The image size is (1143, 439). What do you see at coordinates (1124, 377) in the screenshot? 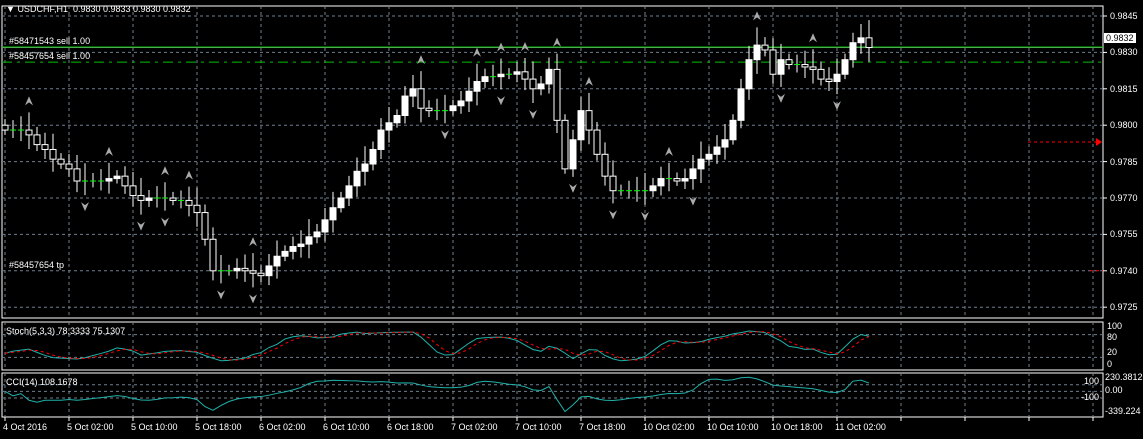
I see `cci-level-label: 230.3812` at bounding box center [1124, 377].